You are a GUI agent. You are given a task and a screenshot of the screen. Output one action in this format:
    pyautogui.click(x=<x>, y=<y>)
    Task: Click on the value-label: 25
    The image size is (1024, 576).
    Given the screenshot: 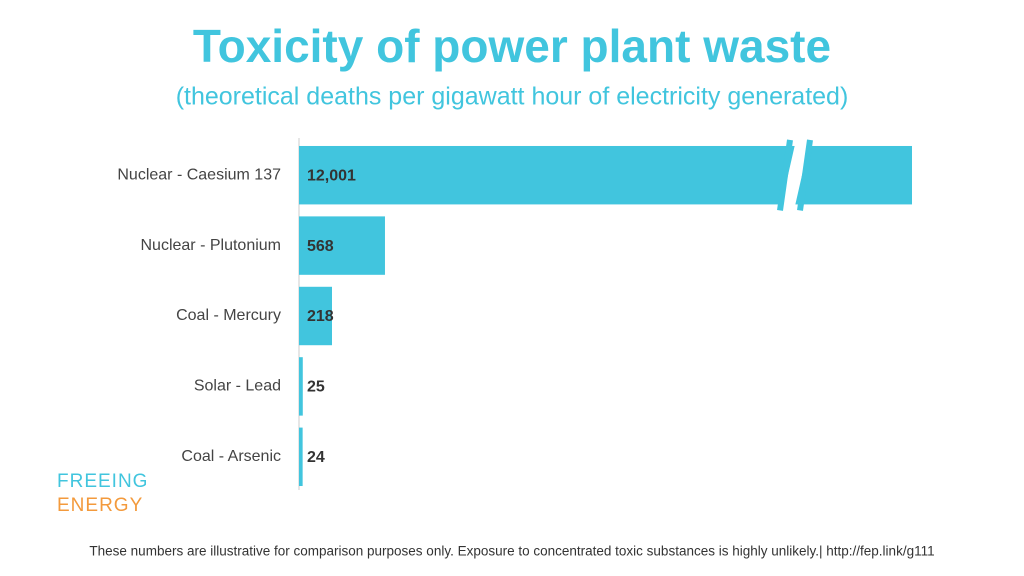 What is the action you would take?
    pyautogui.click(x=316, y=387)
    